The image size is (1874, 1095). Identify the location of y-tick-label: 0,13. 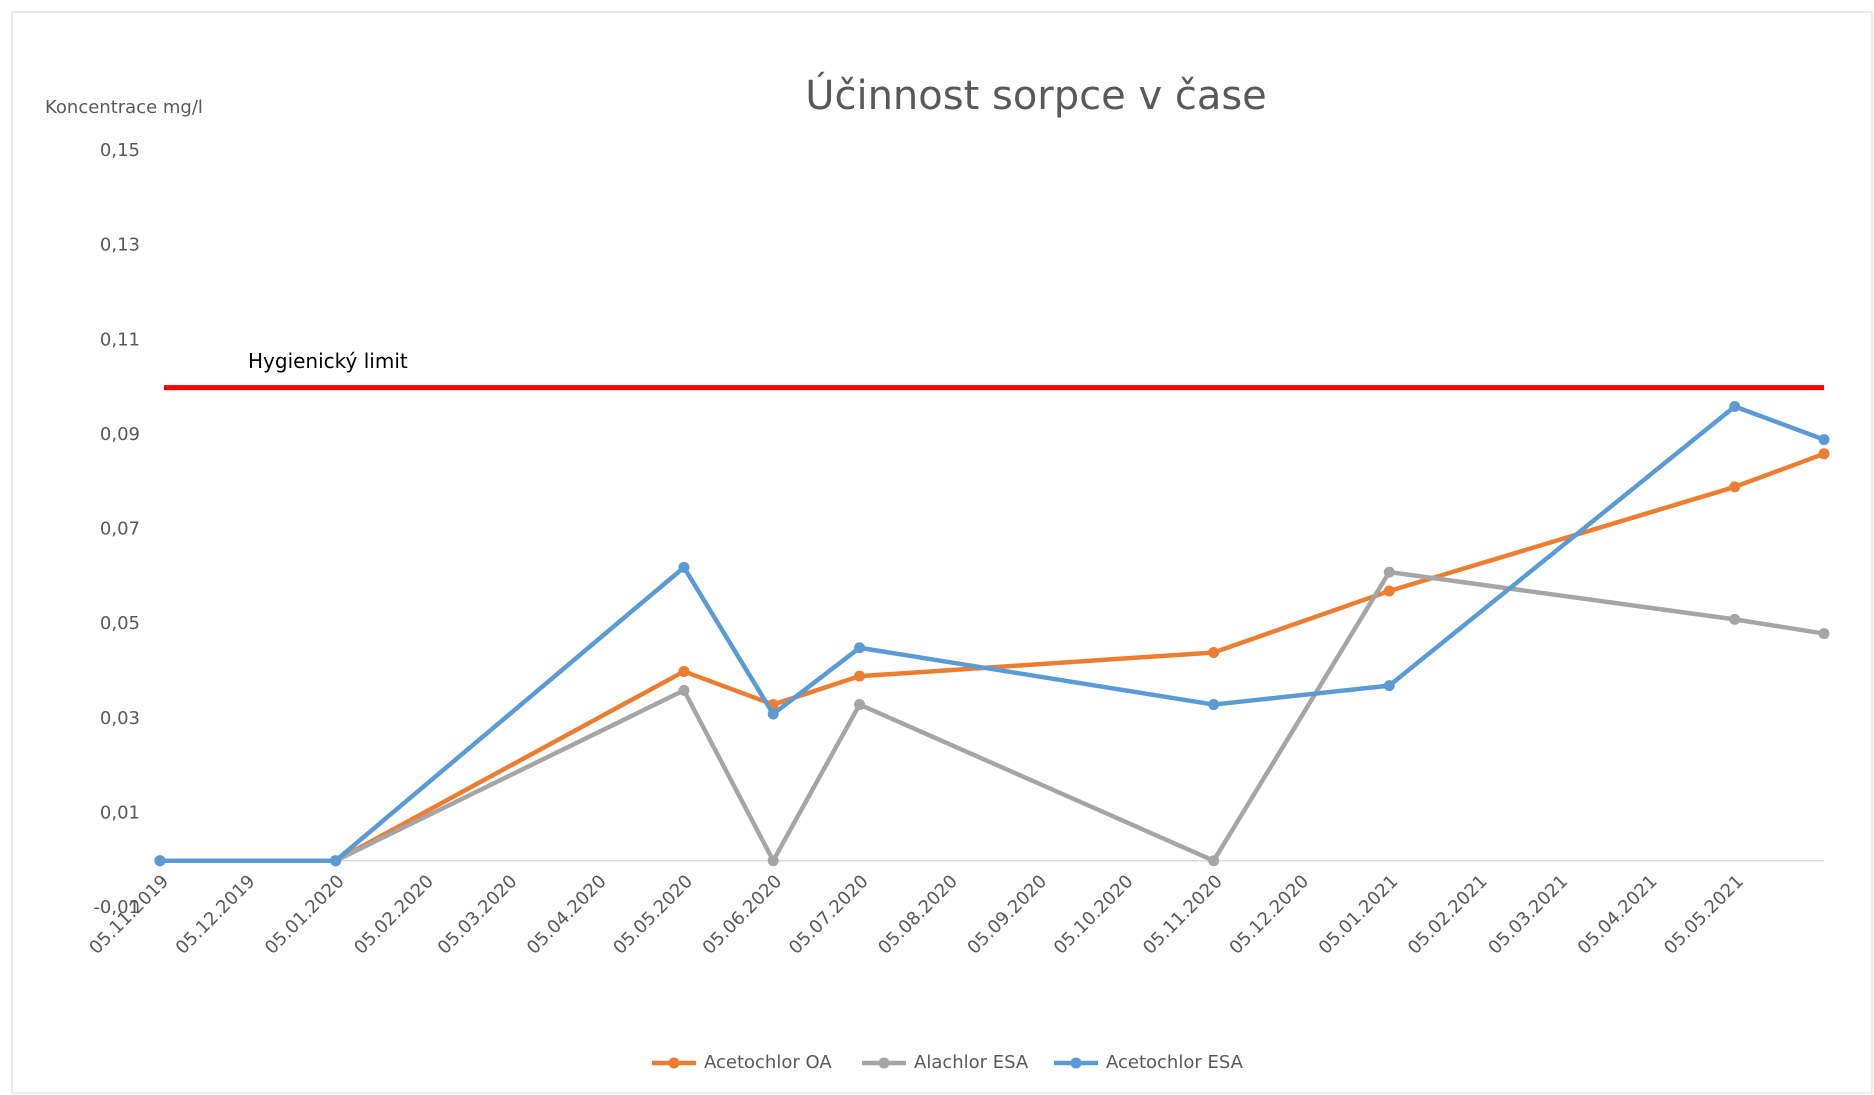
(120, 245).